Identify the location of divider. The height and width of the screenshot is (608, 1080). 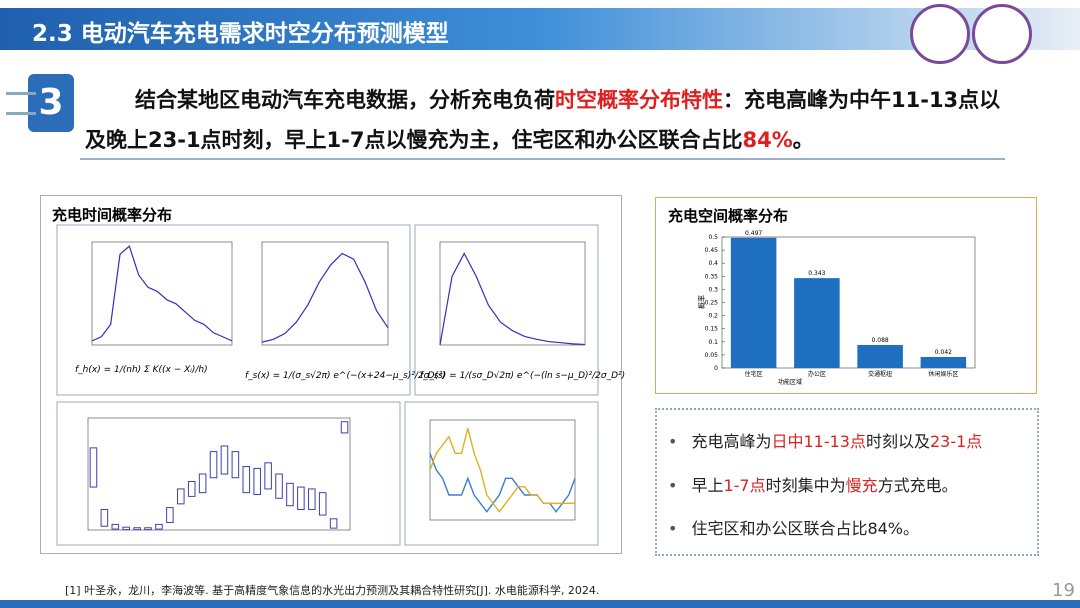
(542, 159).